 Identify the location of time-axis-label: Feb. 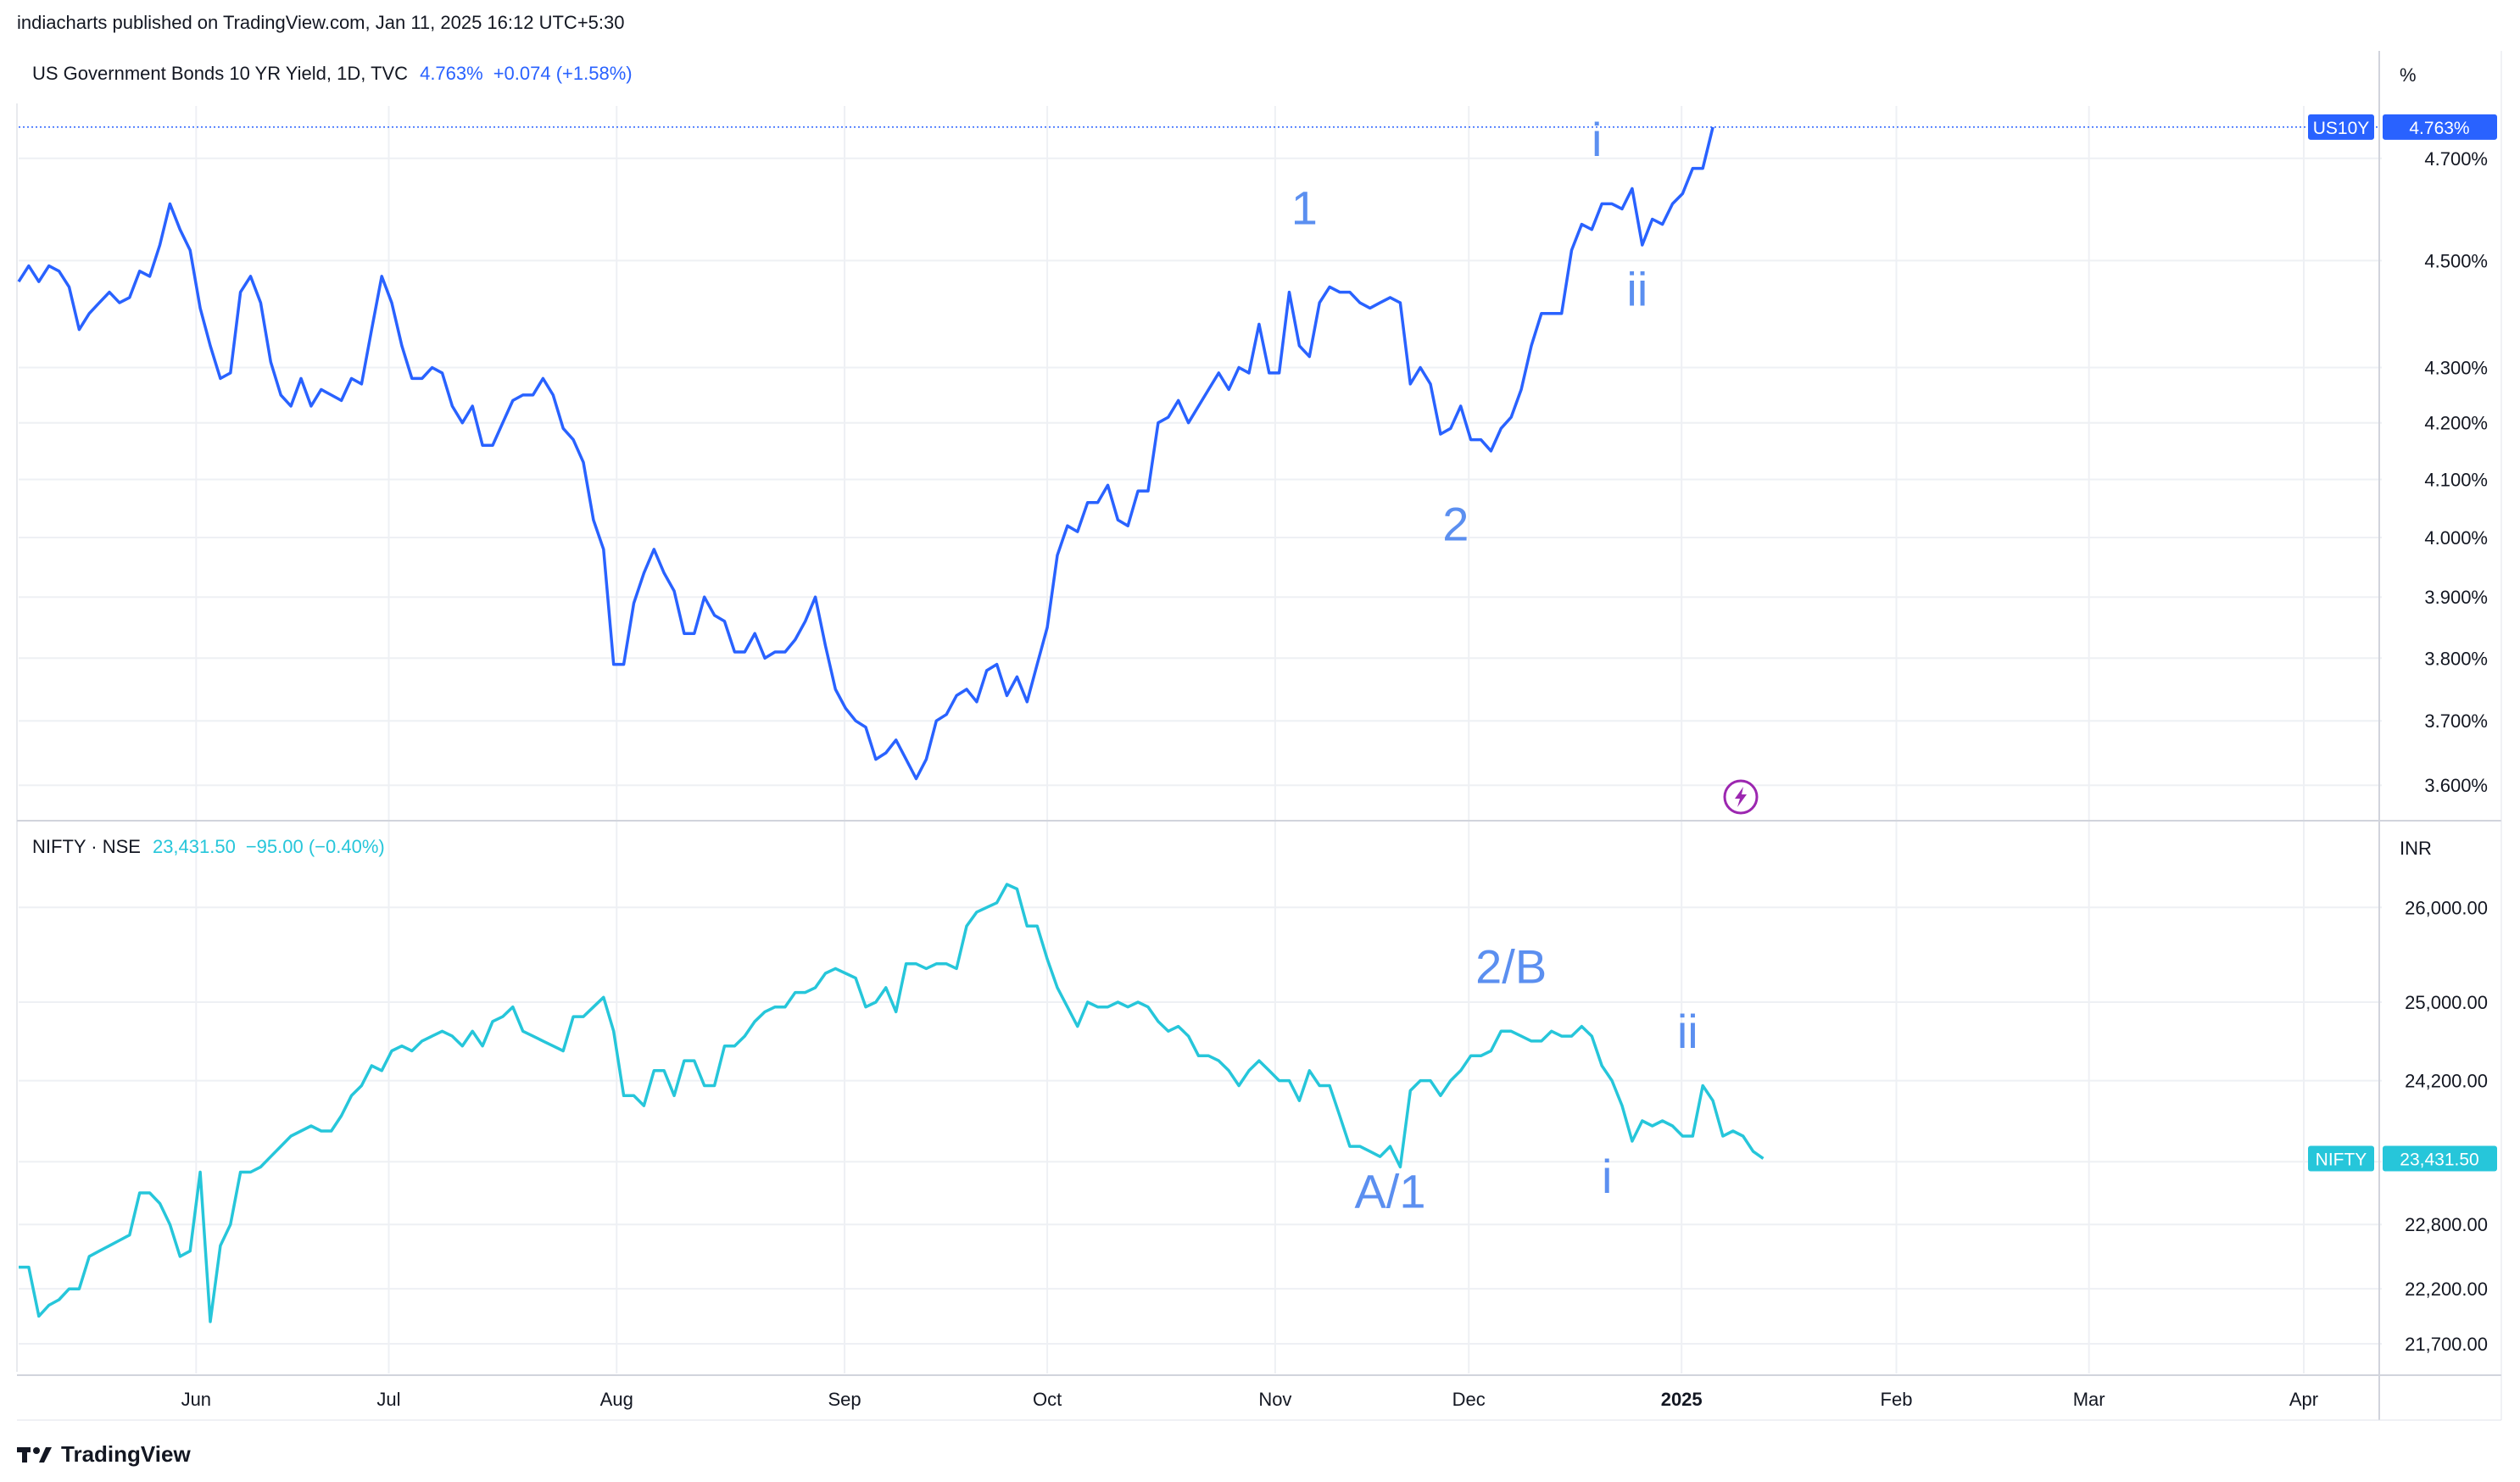
(1897, 1399).